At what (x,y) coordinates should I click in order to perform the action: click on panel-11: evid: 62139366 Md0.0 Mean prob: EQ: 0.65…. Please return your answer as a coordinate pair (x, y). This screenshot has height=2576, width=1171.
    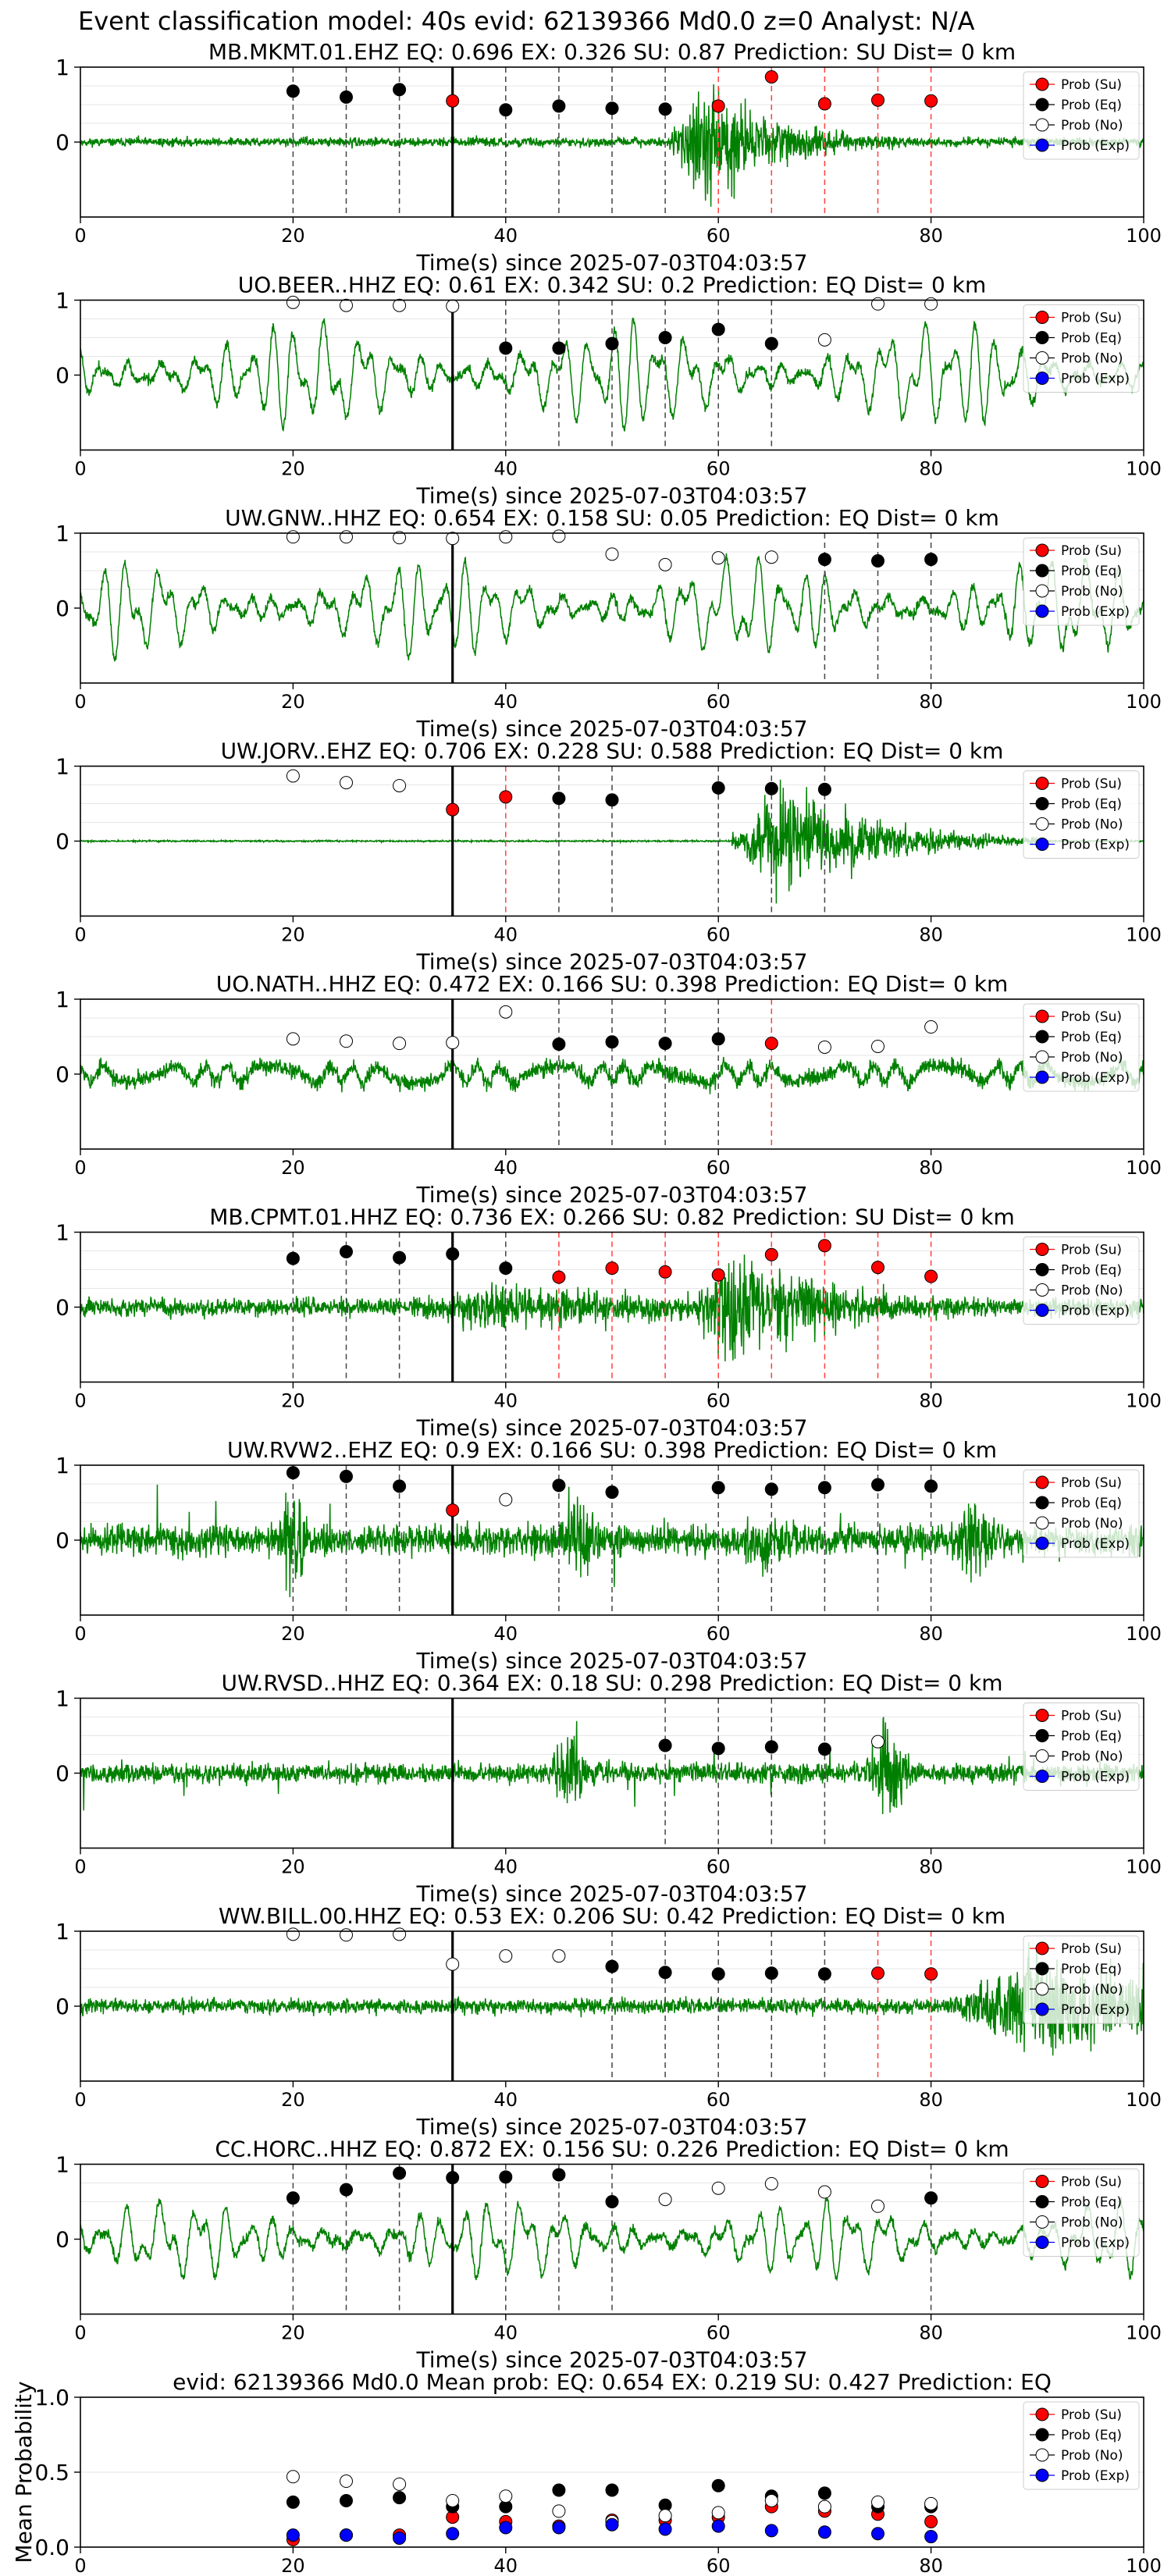
    Looking at the image, I should click on (586, 2472).